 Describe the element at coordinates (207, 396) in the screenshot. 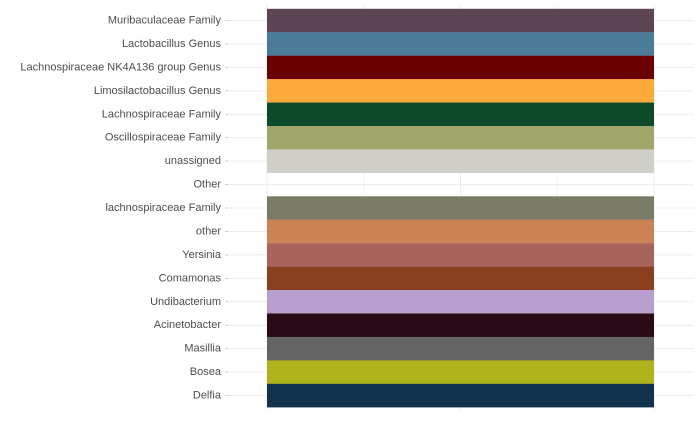

I see `y-tick-label: Delfia` at that location.